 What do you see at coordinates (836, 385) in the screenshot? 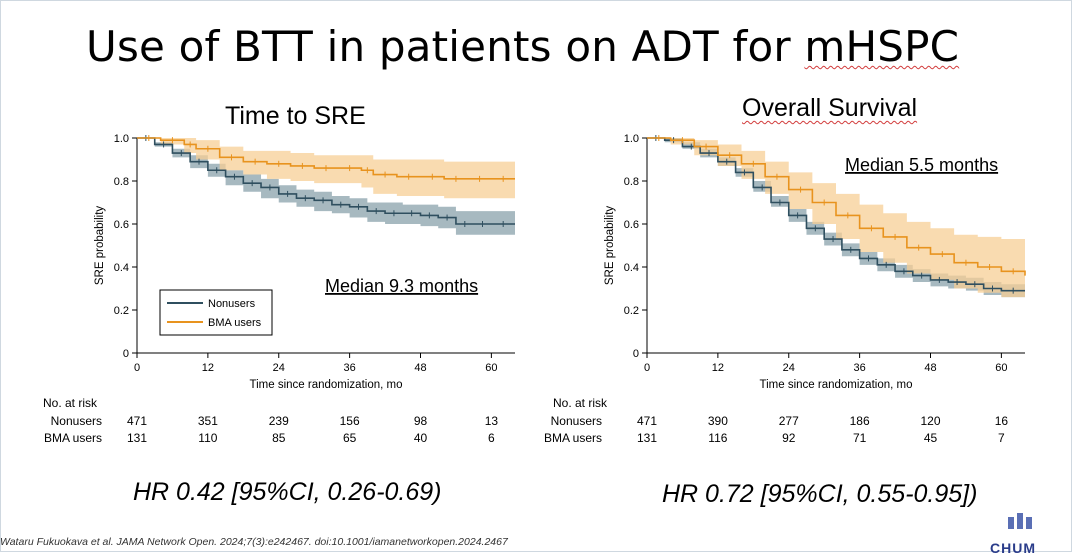
I see `p1-x-axis-label: Time since randomization, mo` at bounding box center [836, 385].